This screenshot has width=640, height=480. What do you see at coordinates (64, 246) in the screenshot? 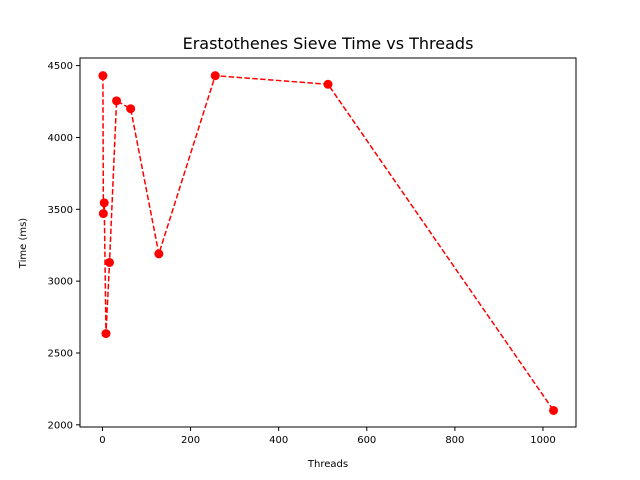
I see `y-axis-ticks: 2000 2500 3000 3500 4000 4500` at bounding box center [64, 246].